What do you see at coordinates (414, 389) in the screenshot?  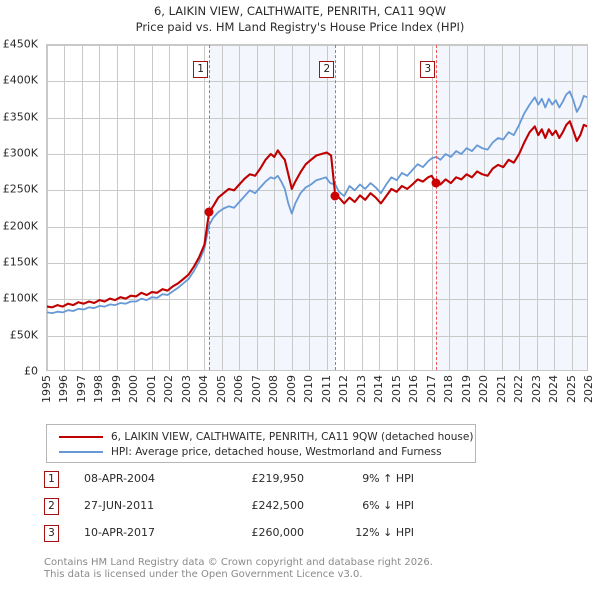 I see `x-tick-label: 2016` at bounding box center [414, 389].